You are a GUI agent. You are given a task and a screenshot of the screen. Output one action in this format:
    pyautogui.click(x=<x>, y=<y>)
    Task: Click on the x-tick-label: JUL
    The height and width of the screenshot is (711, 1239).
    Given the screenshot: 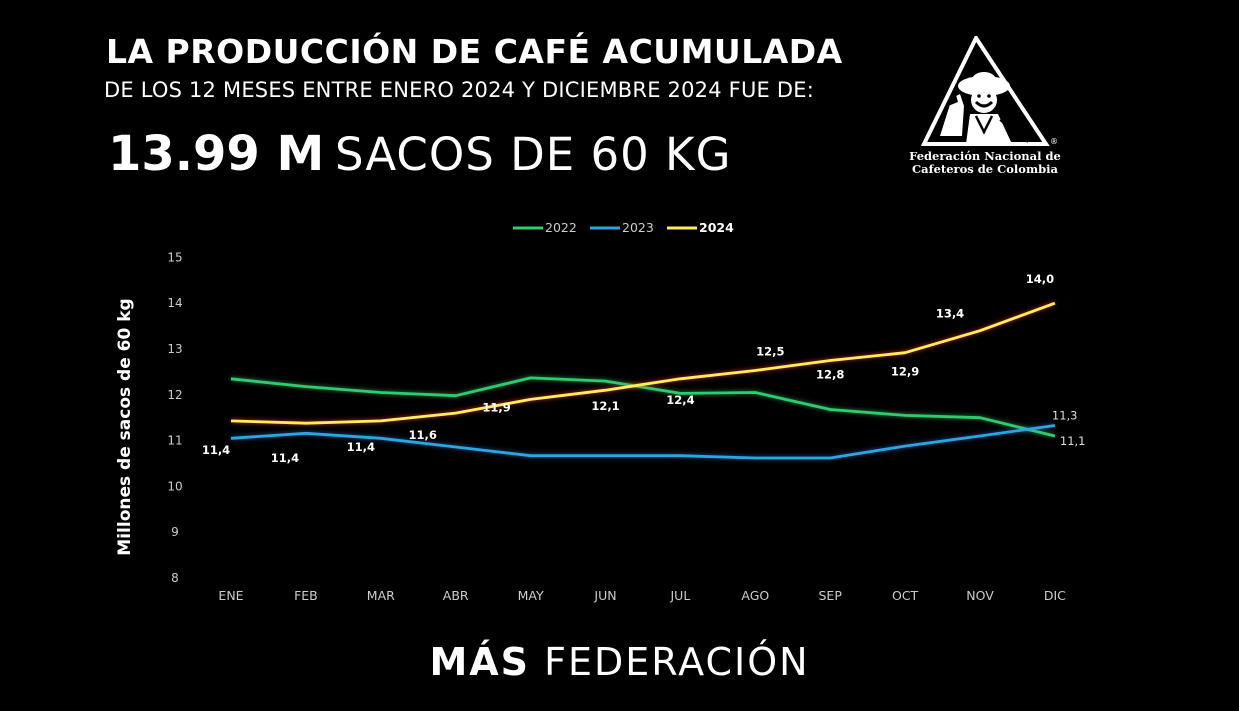 What is the action you would take?
    pyautogui.click(x=679, y=595)
    